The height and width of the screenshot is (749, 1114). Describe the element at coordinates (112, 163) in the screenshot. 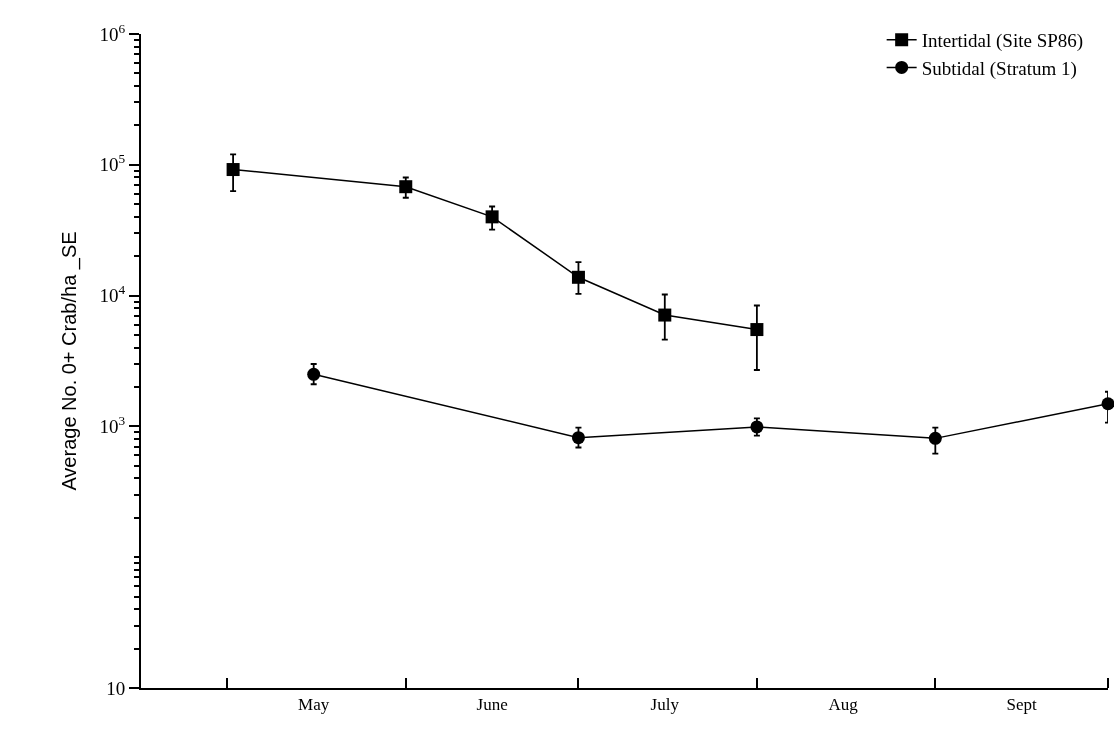

I see `y-tick-label: 10$^{5}$` at that location.